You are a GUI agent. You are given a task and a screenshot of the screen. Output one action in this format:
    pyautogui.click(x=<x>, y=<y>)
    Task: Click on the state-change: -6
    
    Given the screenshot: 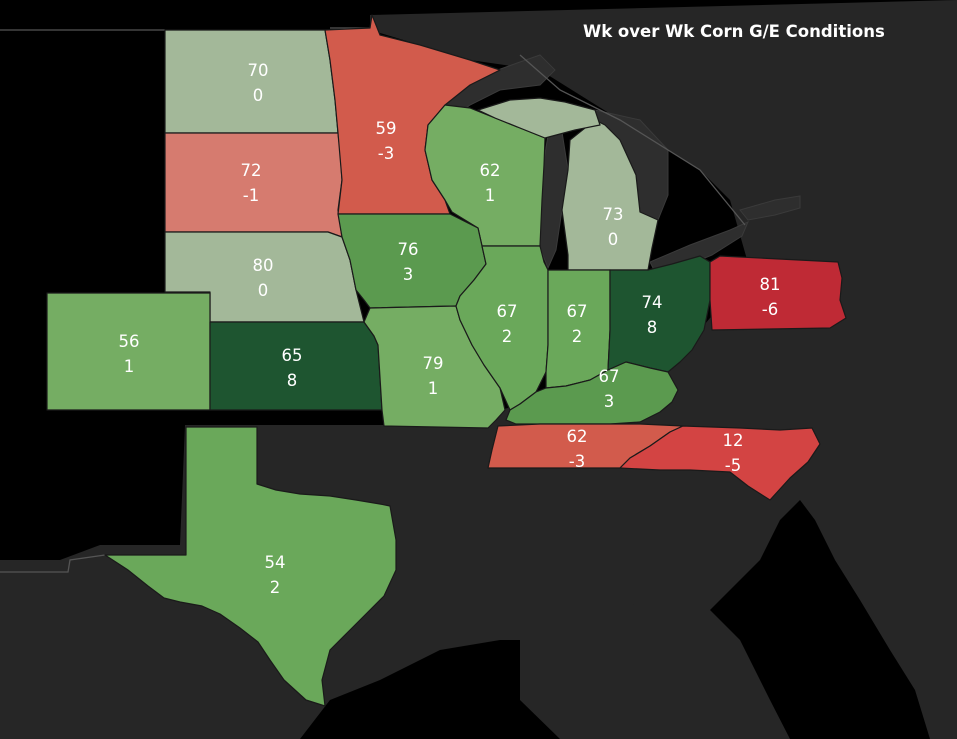 What is the action you would take?
    pyautogui.click(x=770, y=309)
    